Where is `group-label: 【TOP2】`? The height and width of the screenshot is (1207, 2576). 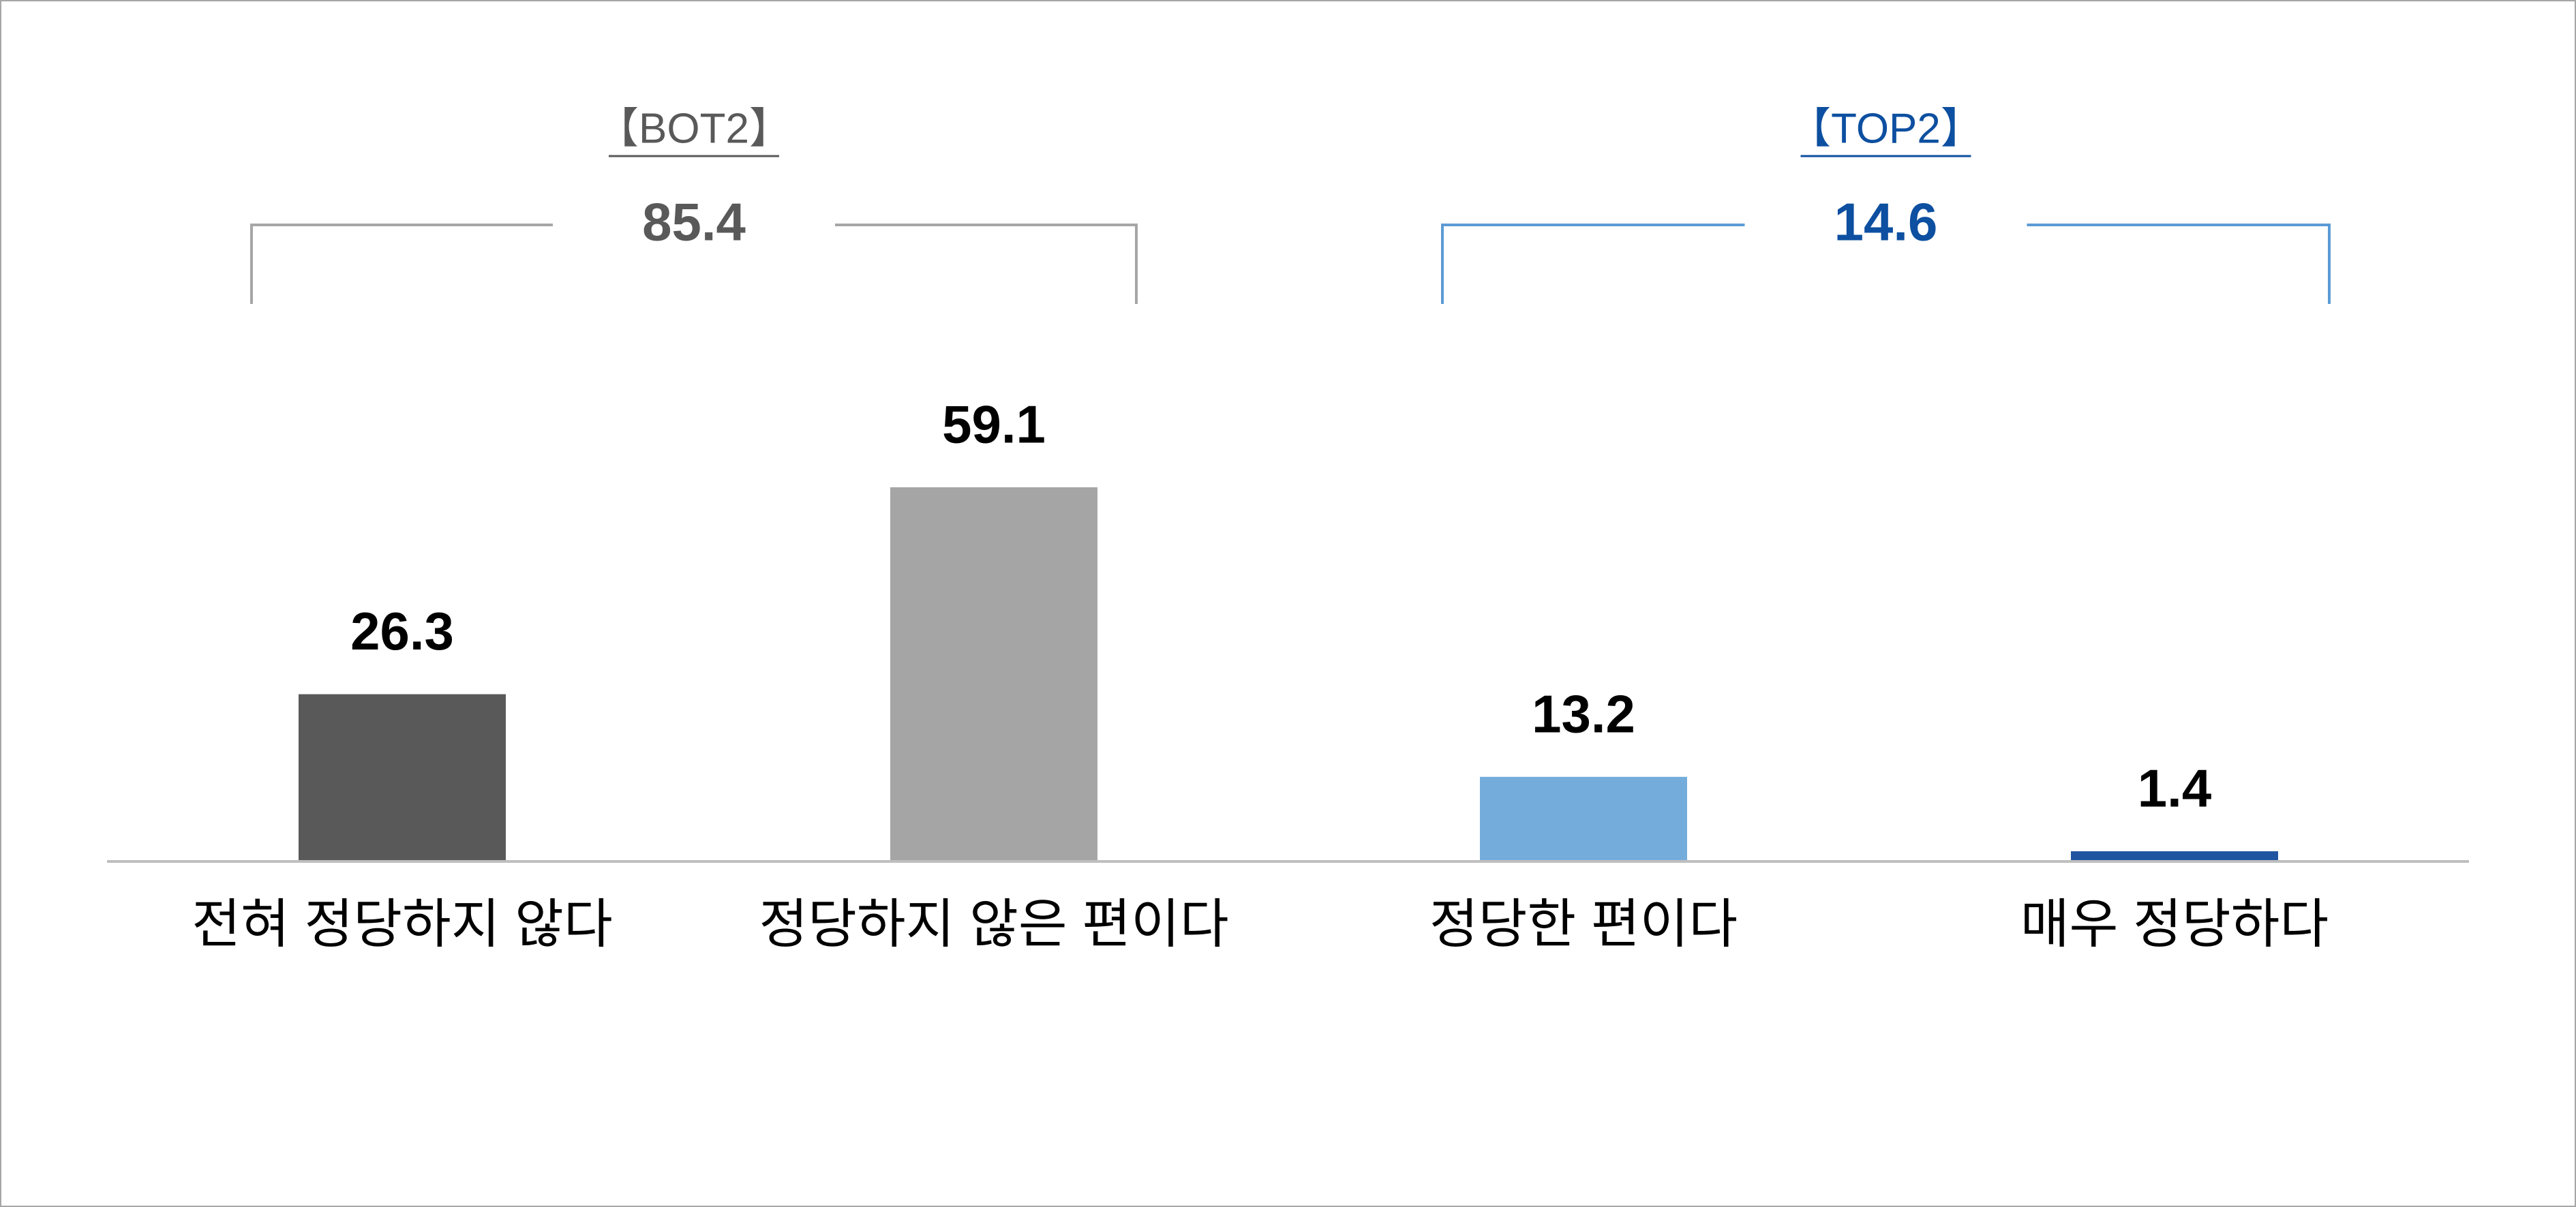
group-label: 【TOP2】 is located at coordinates (1886, 128).